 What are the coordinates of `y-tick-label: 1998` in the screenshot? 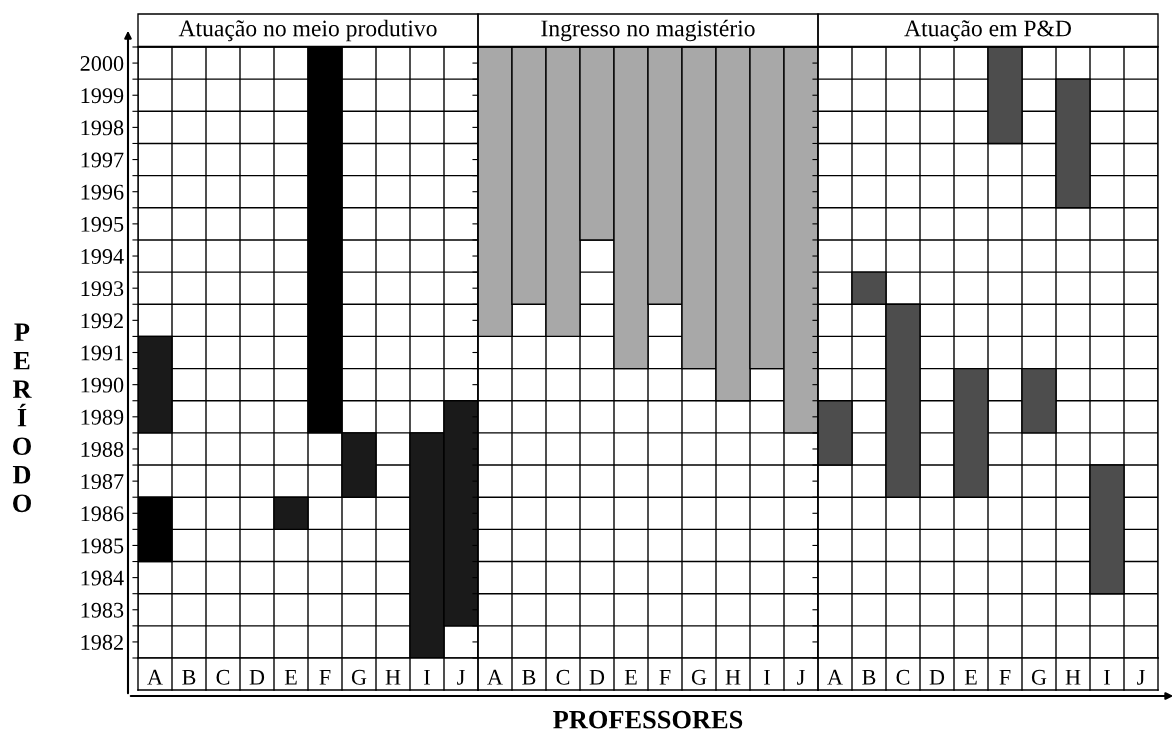 It's located at (102, 128).